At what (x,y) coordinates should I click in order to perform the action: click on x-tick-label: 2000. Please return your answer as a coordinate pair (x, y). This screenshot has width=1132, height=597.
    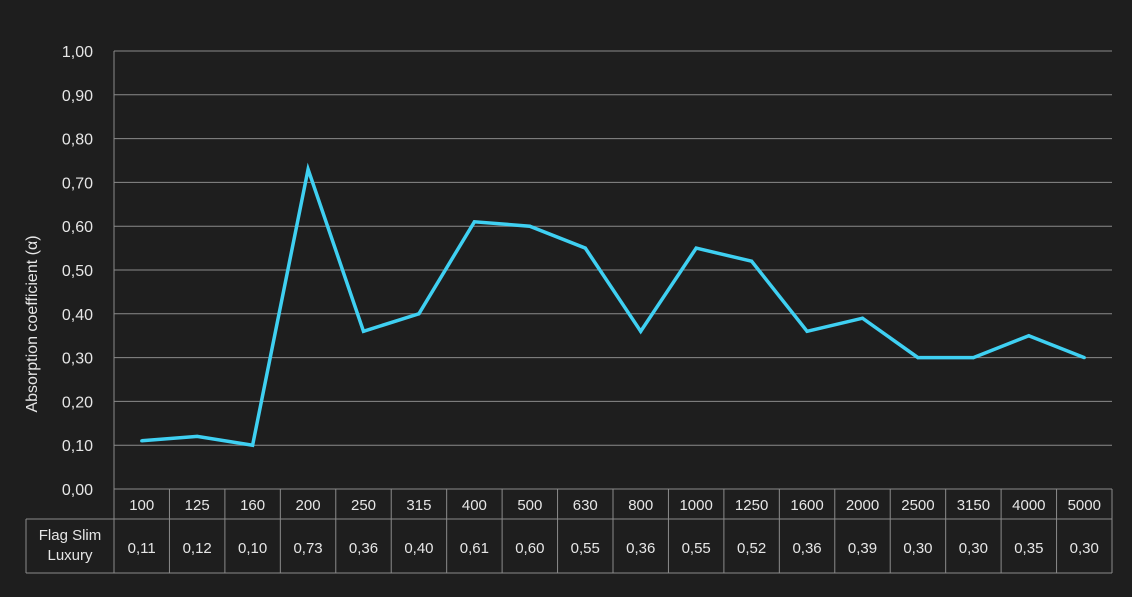
    Looking at the image, I should click on (862, 505).